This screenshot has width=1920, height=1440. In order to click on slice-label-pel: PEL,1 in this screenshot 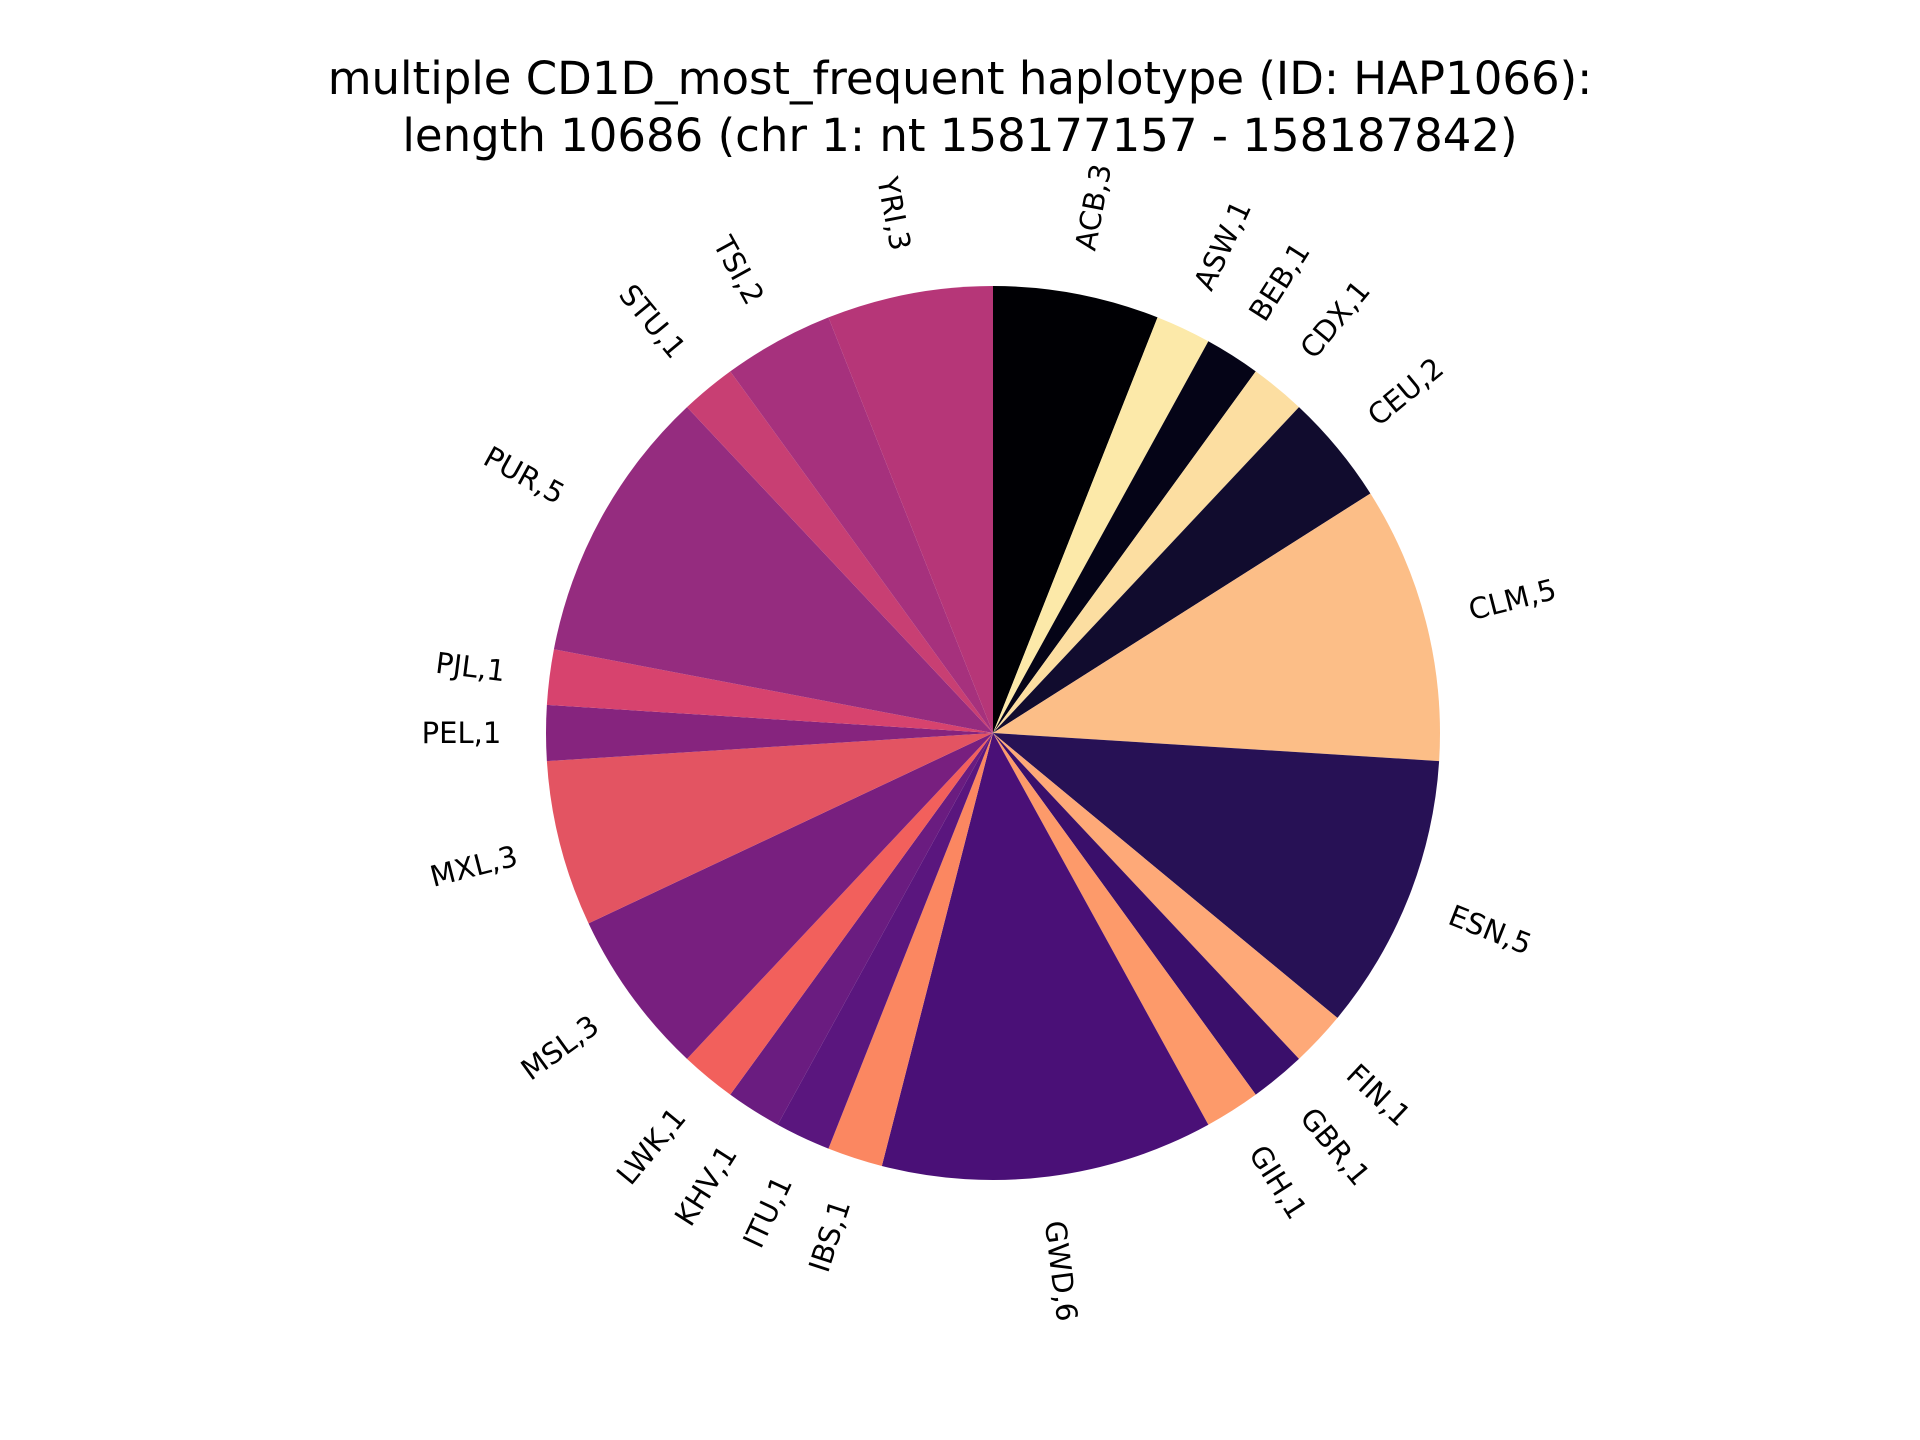, I will do `click(462, 733)`.